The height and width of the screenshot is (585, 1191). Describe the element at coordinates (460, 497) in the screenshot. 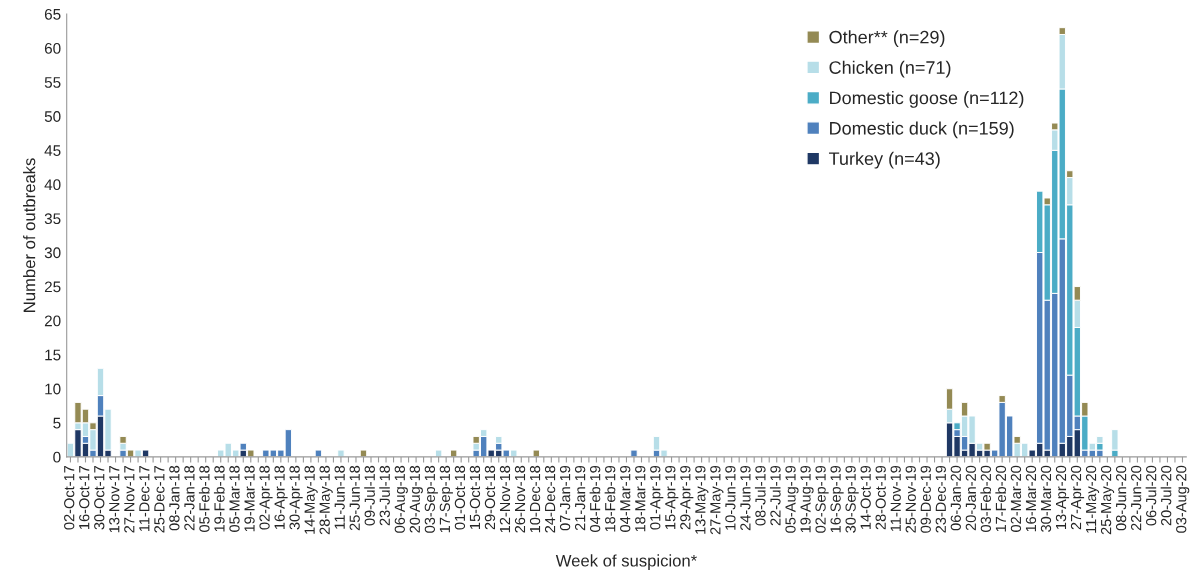

I see `x-tick-label: 01-Oct-18` at that location.